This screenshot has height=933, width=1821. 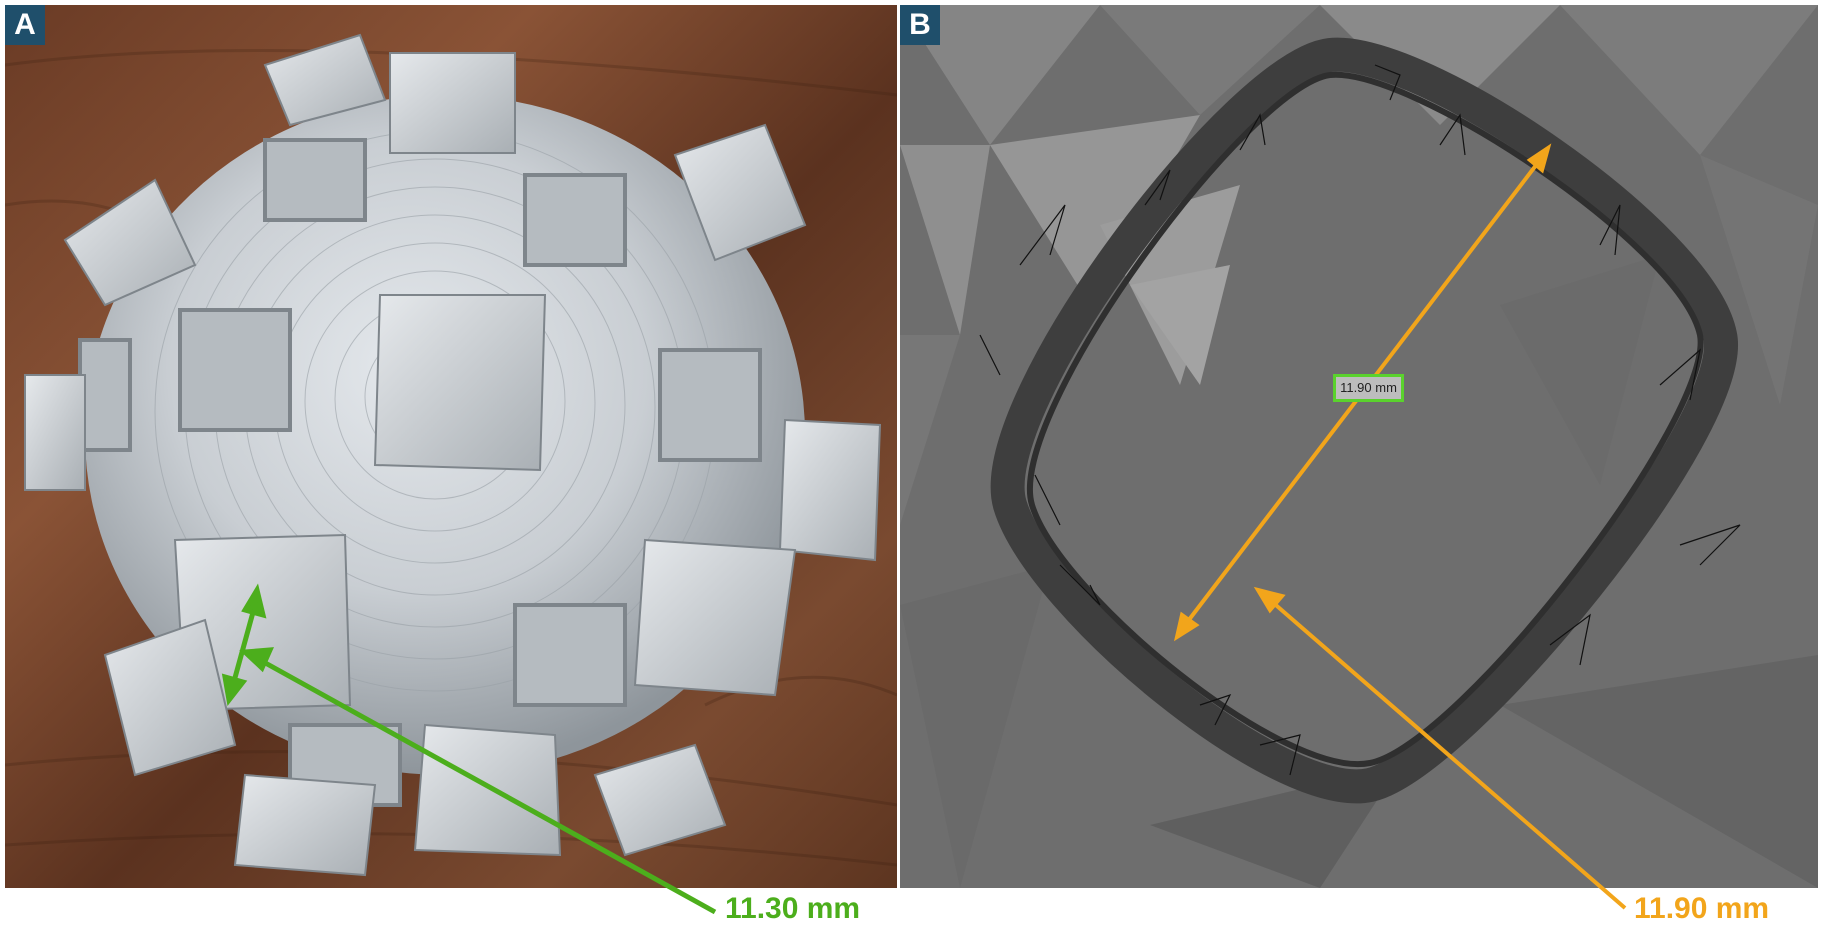 What do you see at coordinates (1702, 908) in the screenshot?
I see `measurement-label-b: 11.90 mm` at bounding box center [1702, 908].